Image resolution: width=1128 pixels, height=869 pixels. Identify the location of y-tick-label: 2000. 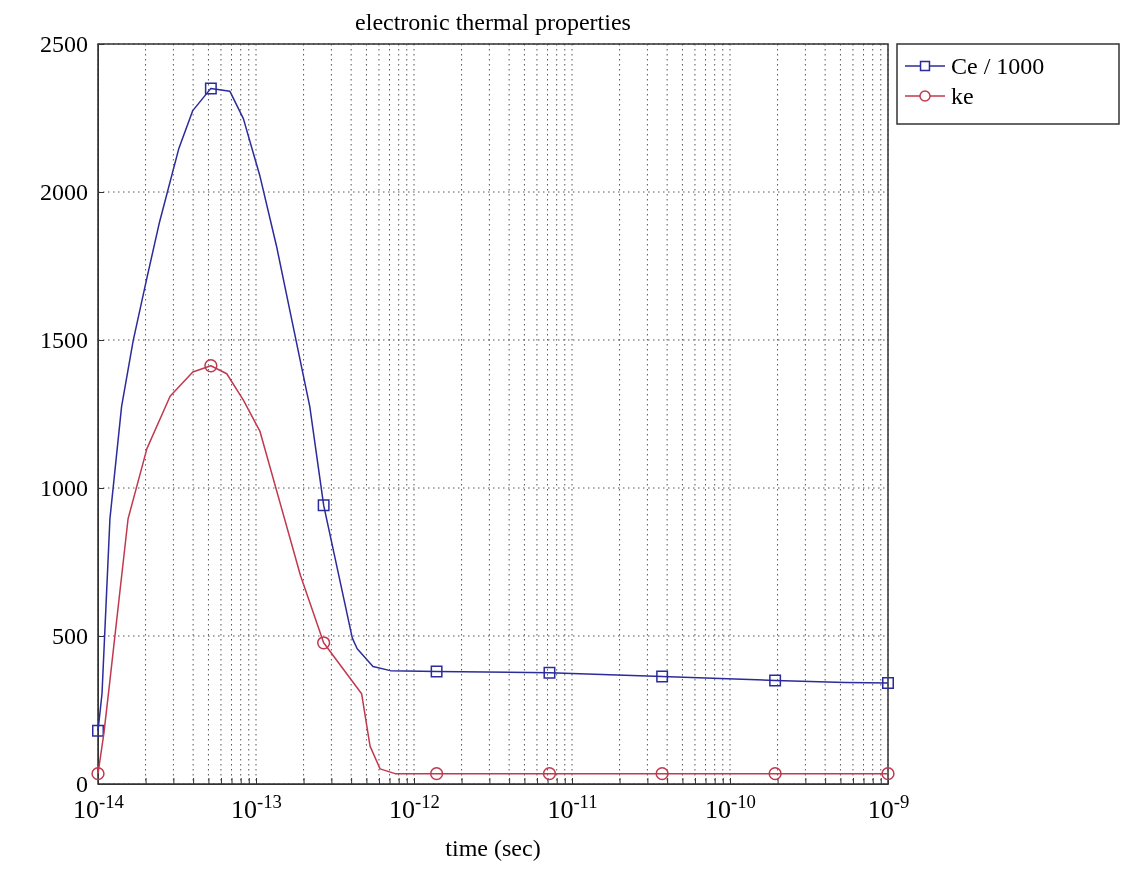
(64, 192).